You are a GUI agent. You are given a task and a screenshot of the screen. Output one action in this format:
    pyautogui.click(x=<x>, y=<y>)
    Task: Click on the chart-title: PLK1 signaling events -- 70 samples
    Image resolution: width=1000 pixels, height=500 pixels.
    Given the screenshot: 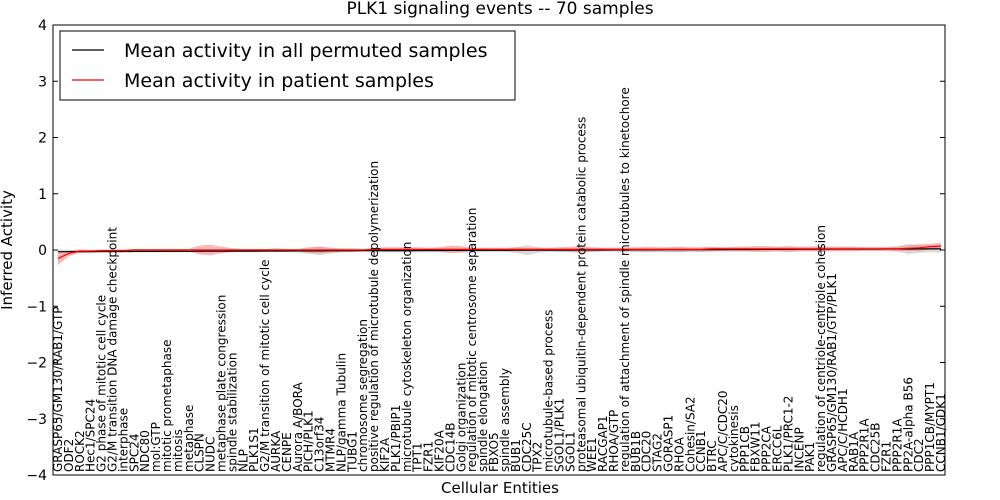 What is the action you would take?
    pyautogui.click(x=499, y=9)
    